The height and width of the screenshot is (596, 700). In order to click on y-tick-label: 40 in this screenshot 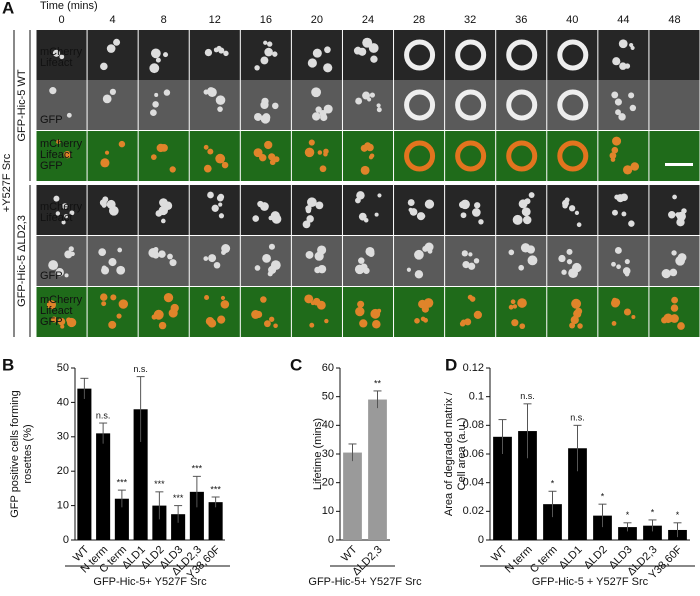, I will do `click(63, 402)`.